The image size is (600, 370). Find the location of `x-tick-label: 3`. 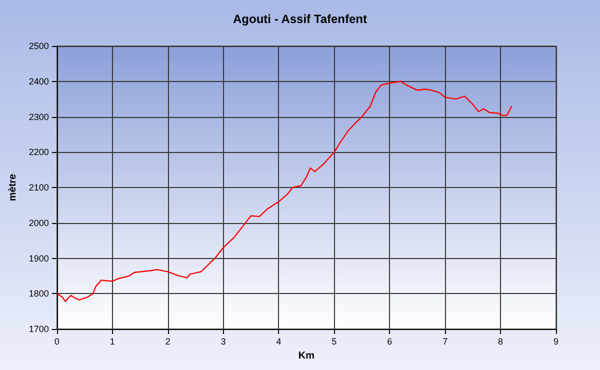

x-tick-label: 3 is located at coordinates (223, 341).